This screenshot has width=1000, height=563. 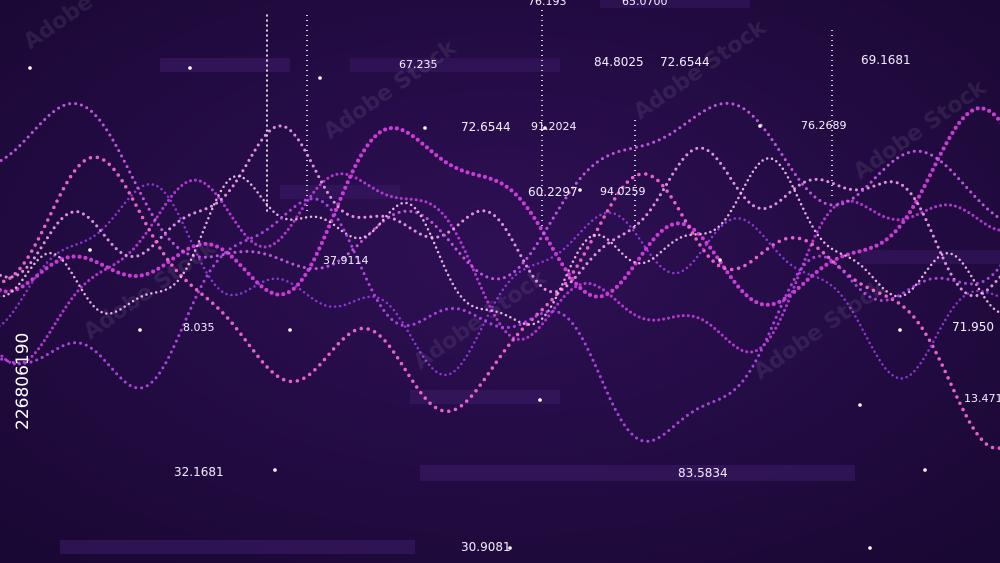 I want to click on label: 76.2689, so click(x=824, y=125).